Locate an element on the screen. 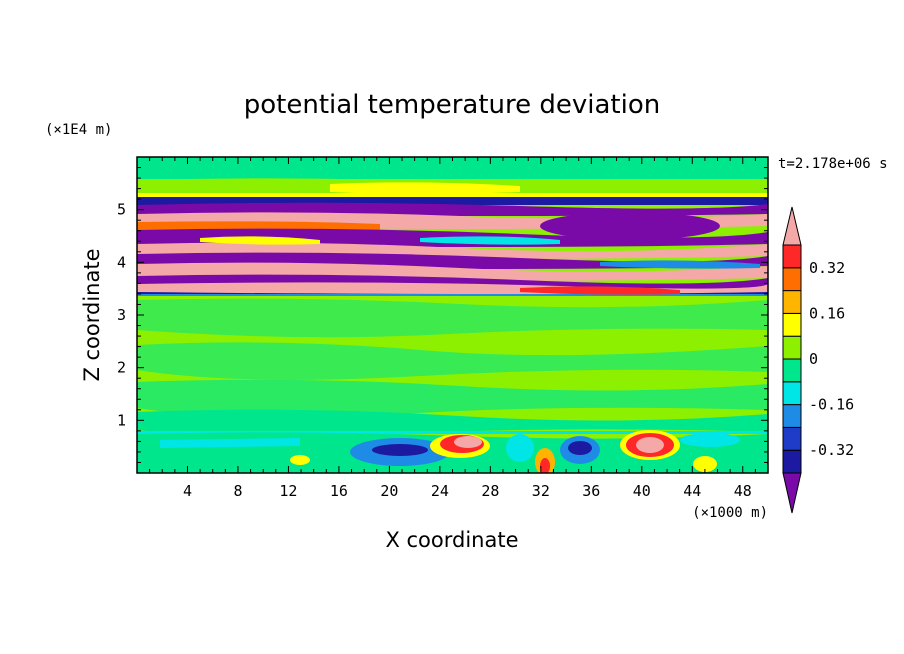 Image resolution: width=904 pixels, height=654 pixels. y-tick-label: 1 is located at coordinates (121, 420).